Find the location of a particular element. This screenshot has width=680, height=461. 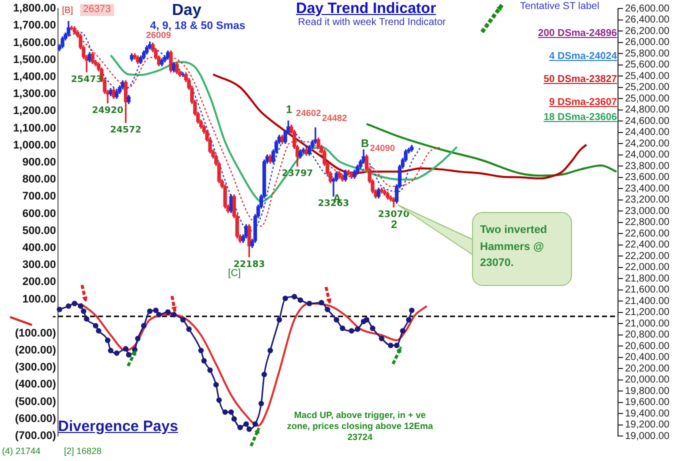

y-tick-label: 20,000.00 is located at coordinates (647, 380).